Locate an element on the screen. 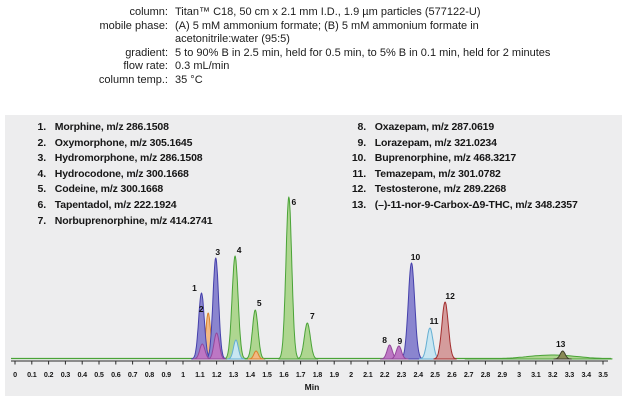 This screenshot has height=400, width=630. legend-item-number: 10. is located at coordinates (358, 158).